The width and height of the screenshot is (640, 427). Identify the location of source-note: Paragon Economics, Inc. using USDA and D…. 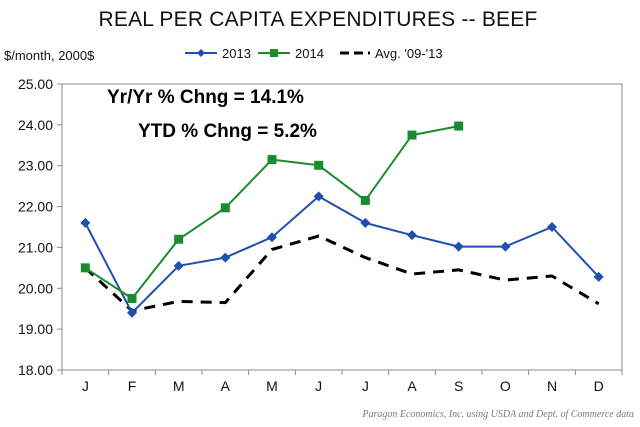
(497, 414).